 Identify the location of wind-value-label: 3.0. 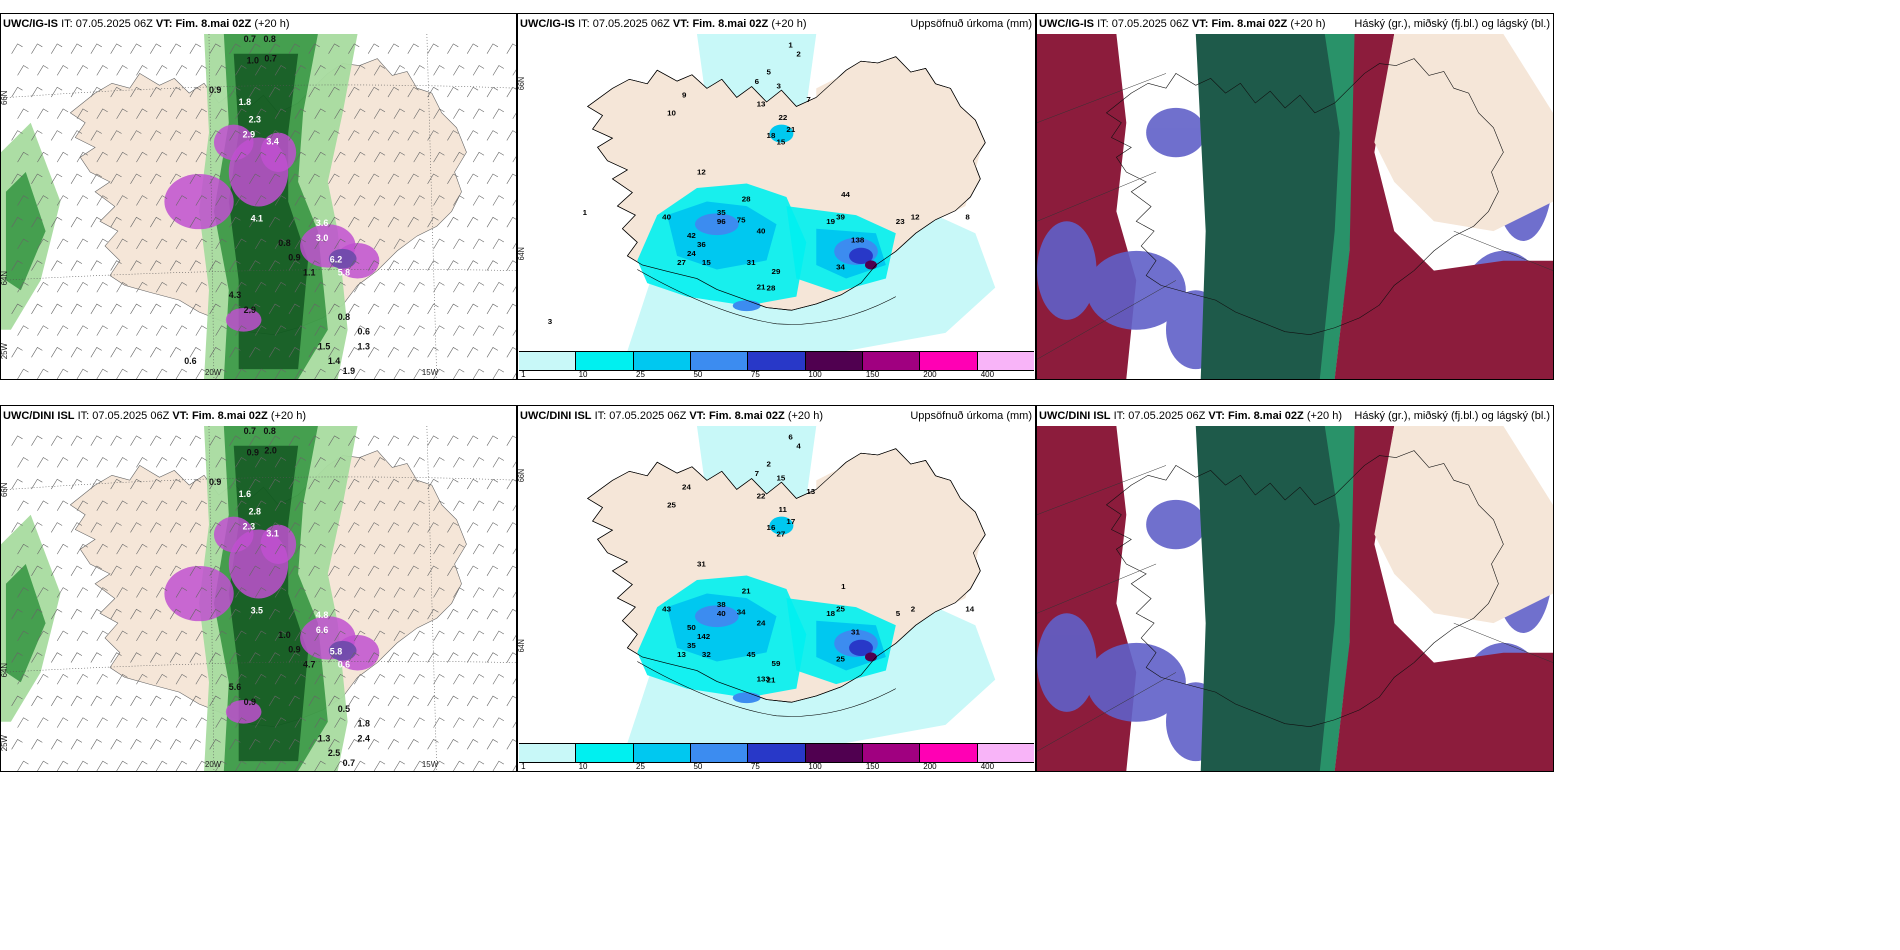
(322, 238).